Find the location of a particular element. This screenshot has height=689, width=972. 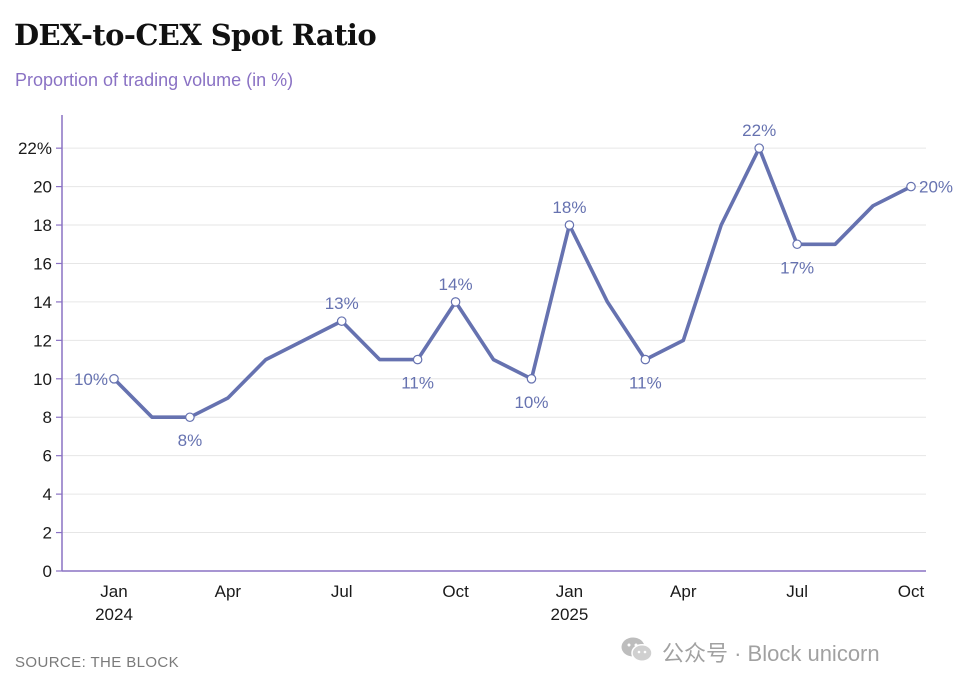

y-tick-label: 16 is located at coordinates (42, 263).